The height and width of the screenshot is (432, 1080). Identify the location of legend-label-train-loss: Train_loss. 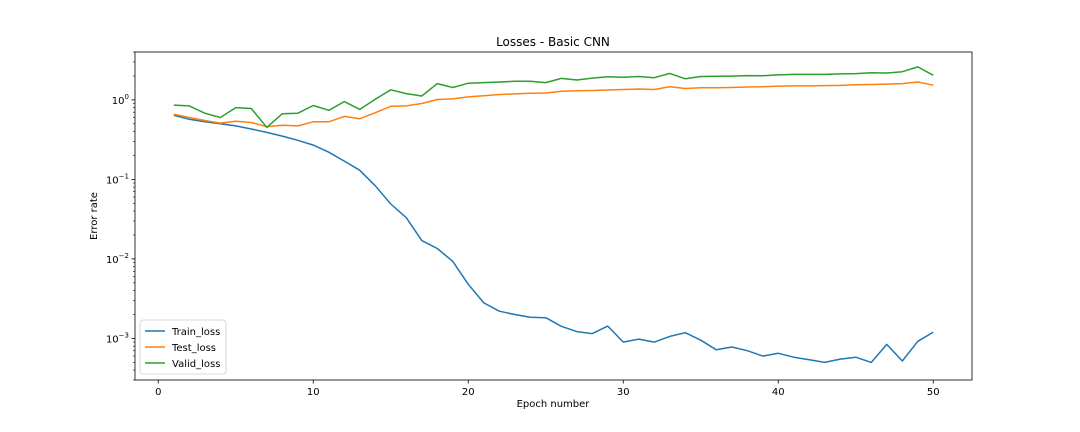
(195, 332).